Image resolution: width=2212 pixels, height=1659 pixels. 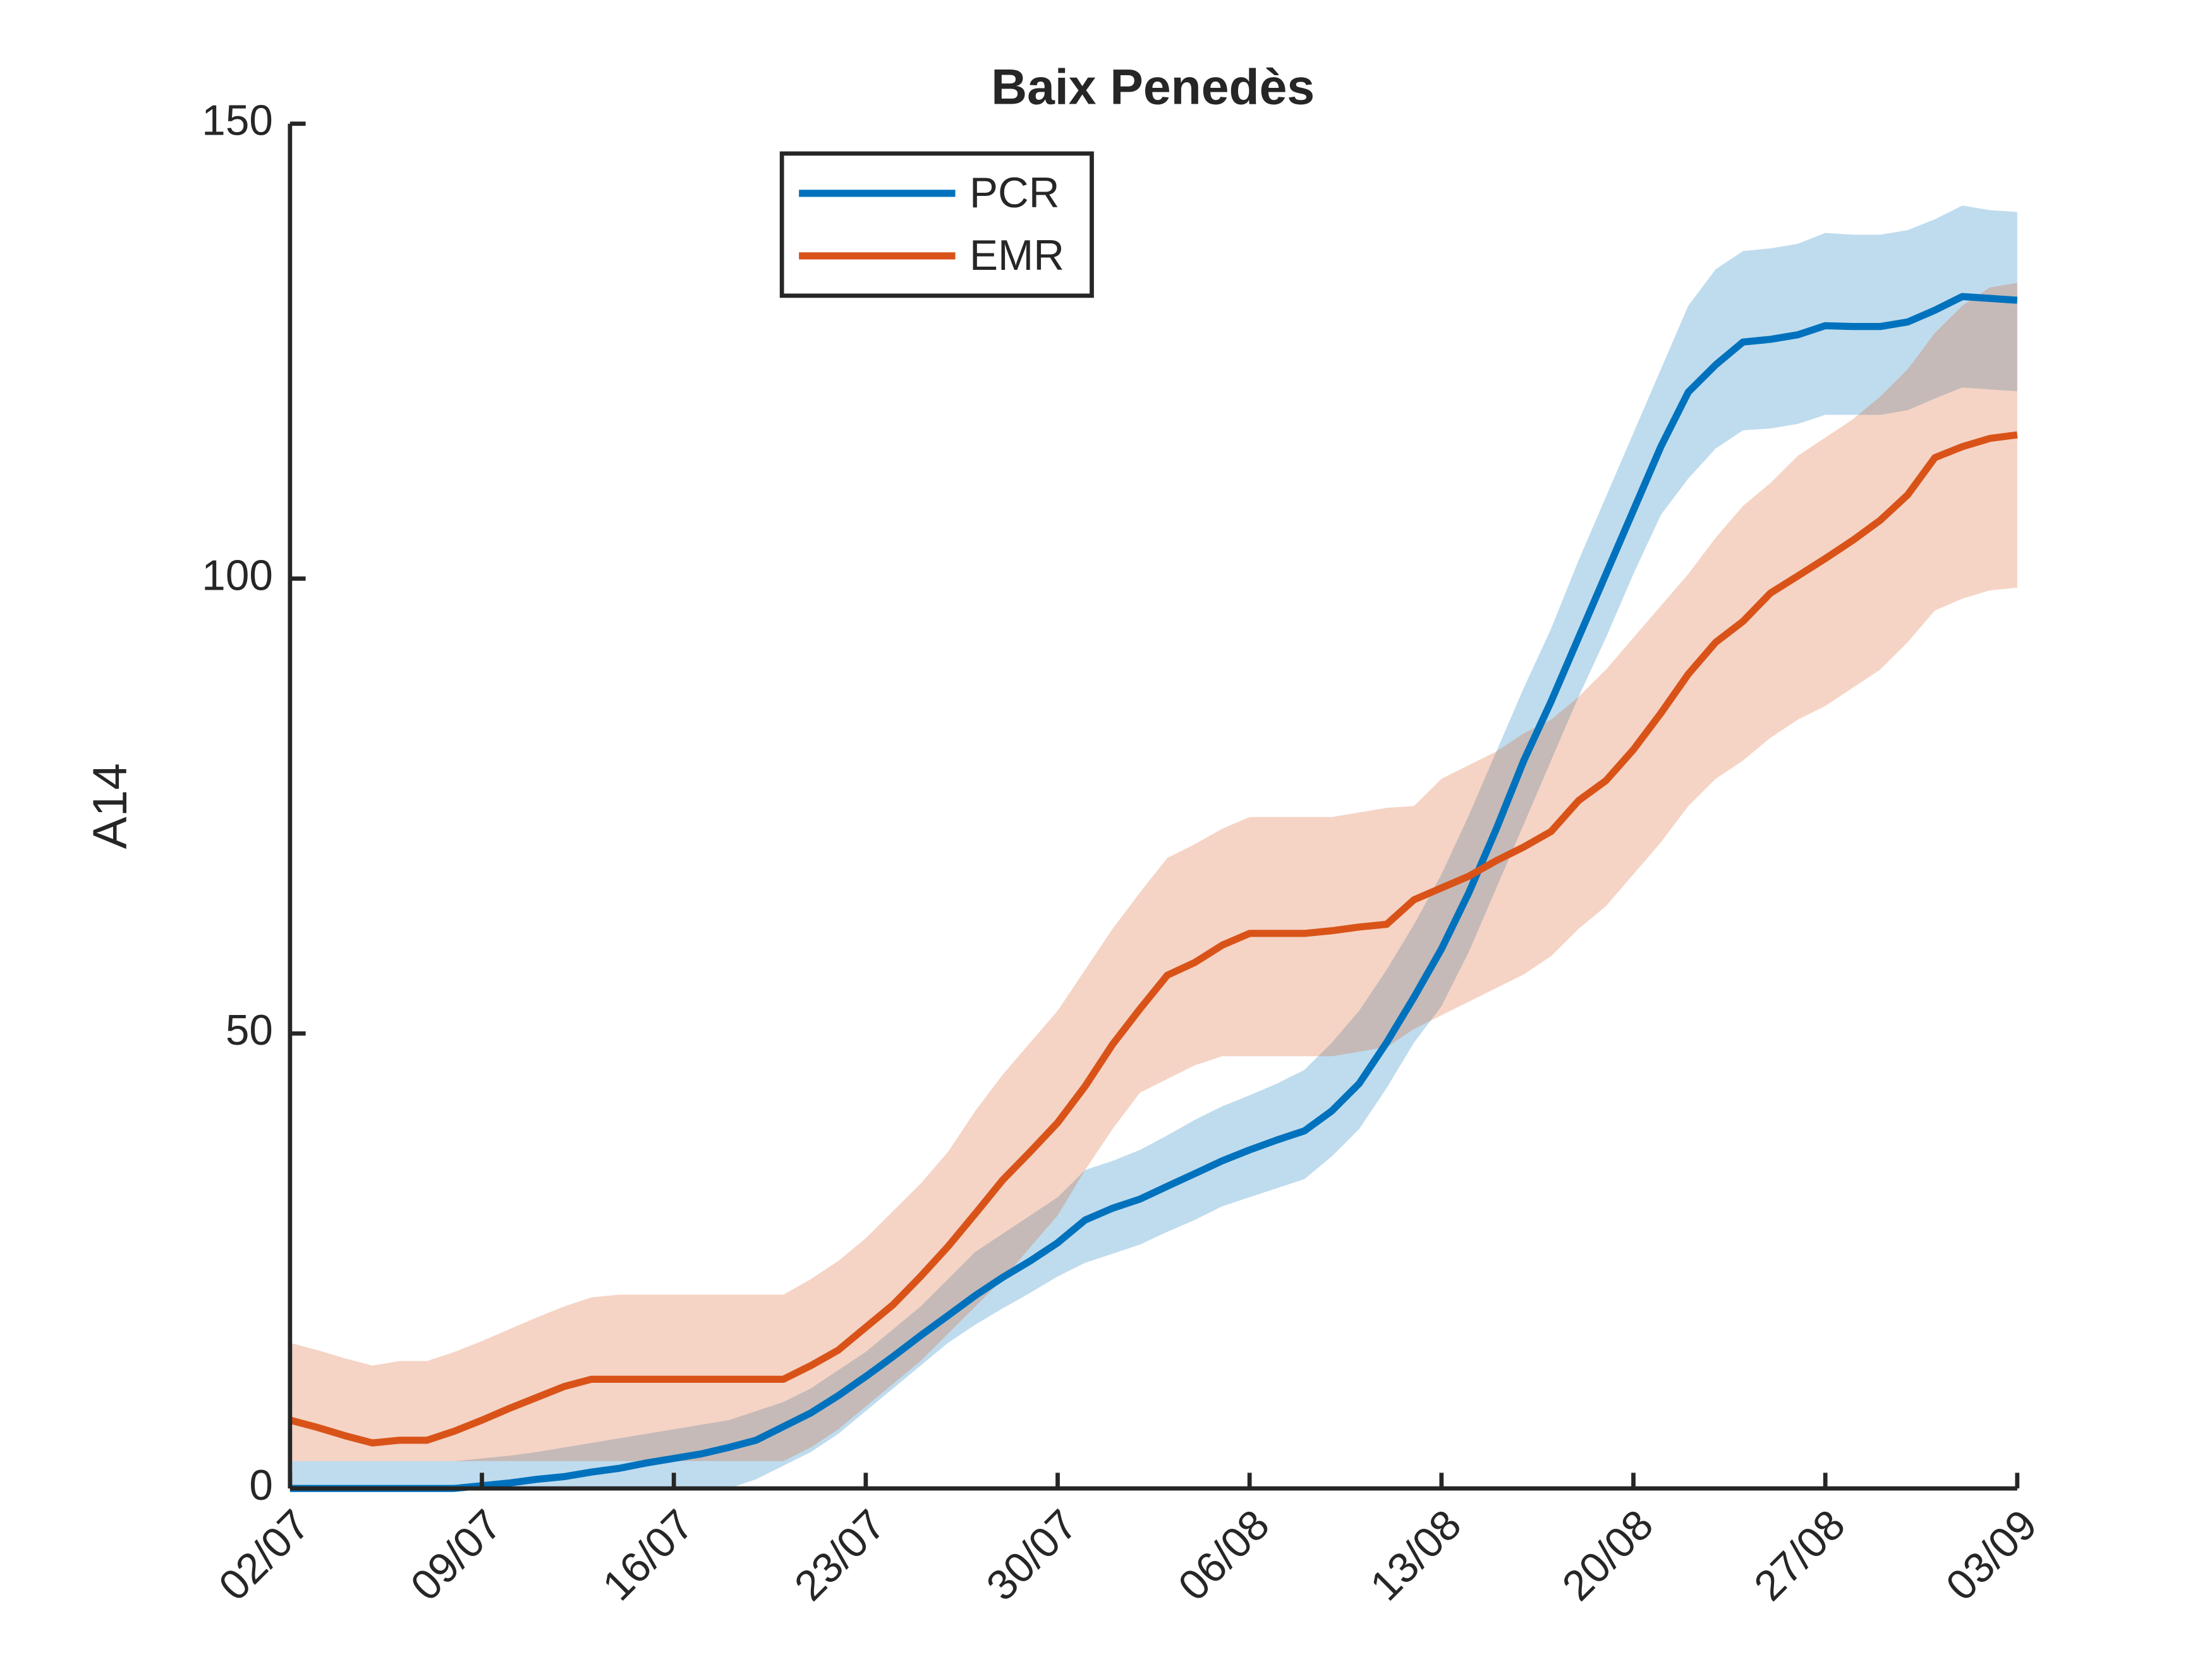 I want to click on y-tick-label: 150, so click(x=237, y=121).